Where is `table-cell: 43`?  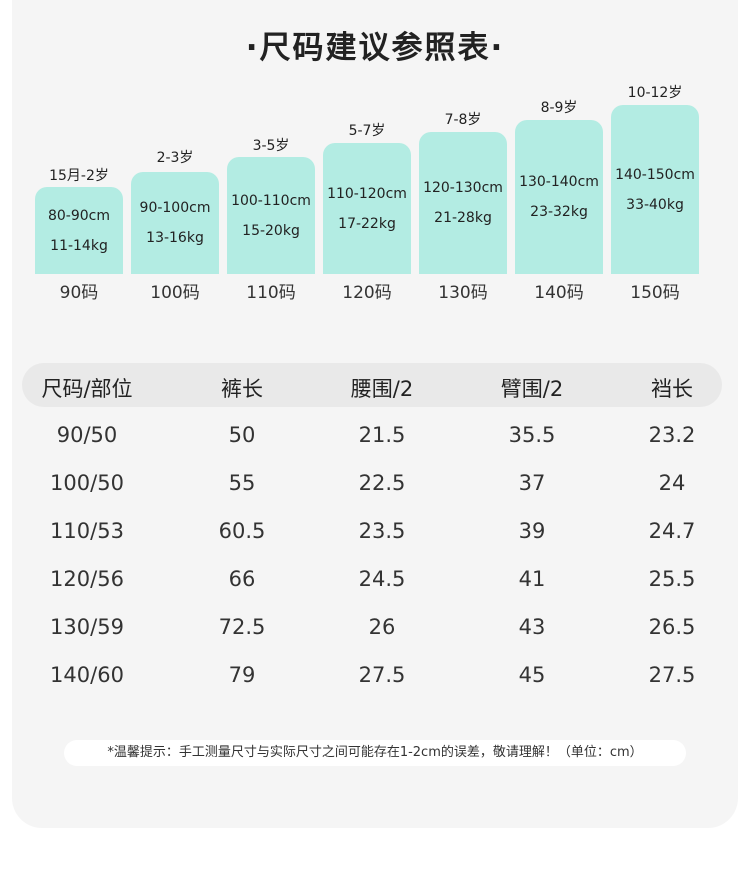
table-cell: 43 is located at coordinates (532, 627).